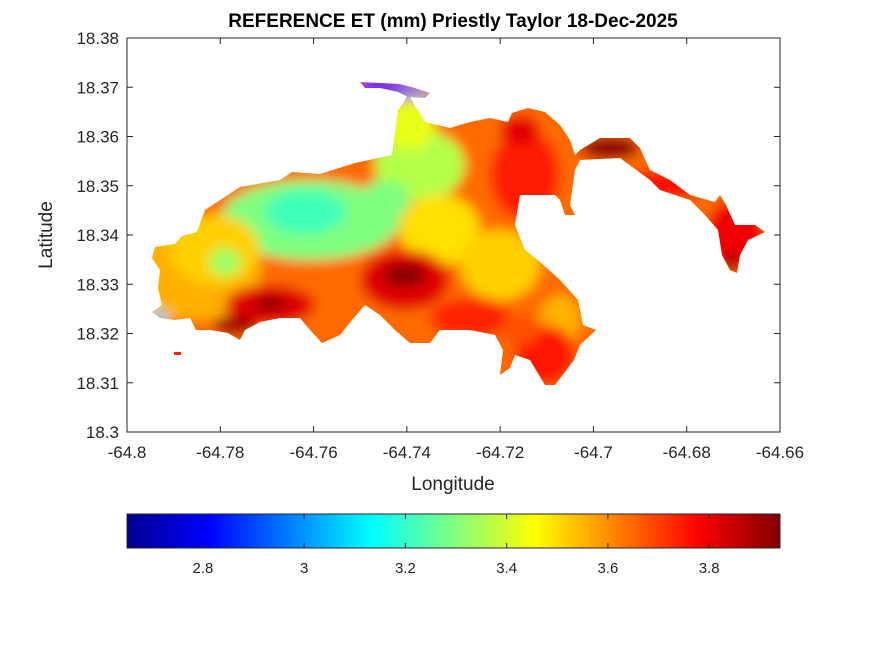 The image size is (875, 656). I want to click on colorbar-tick-label: 2.8, so click(203, 568).